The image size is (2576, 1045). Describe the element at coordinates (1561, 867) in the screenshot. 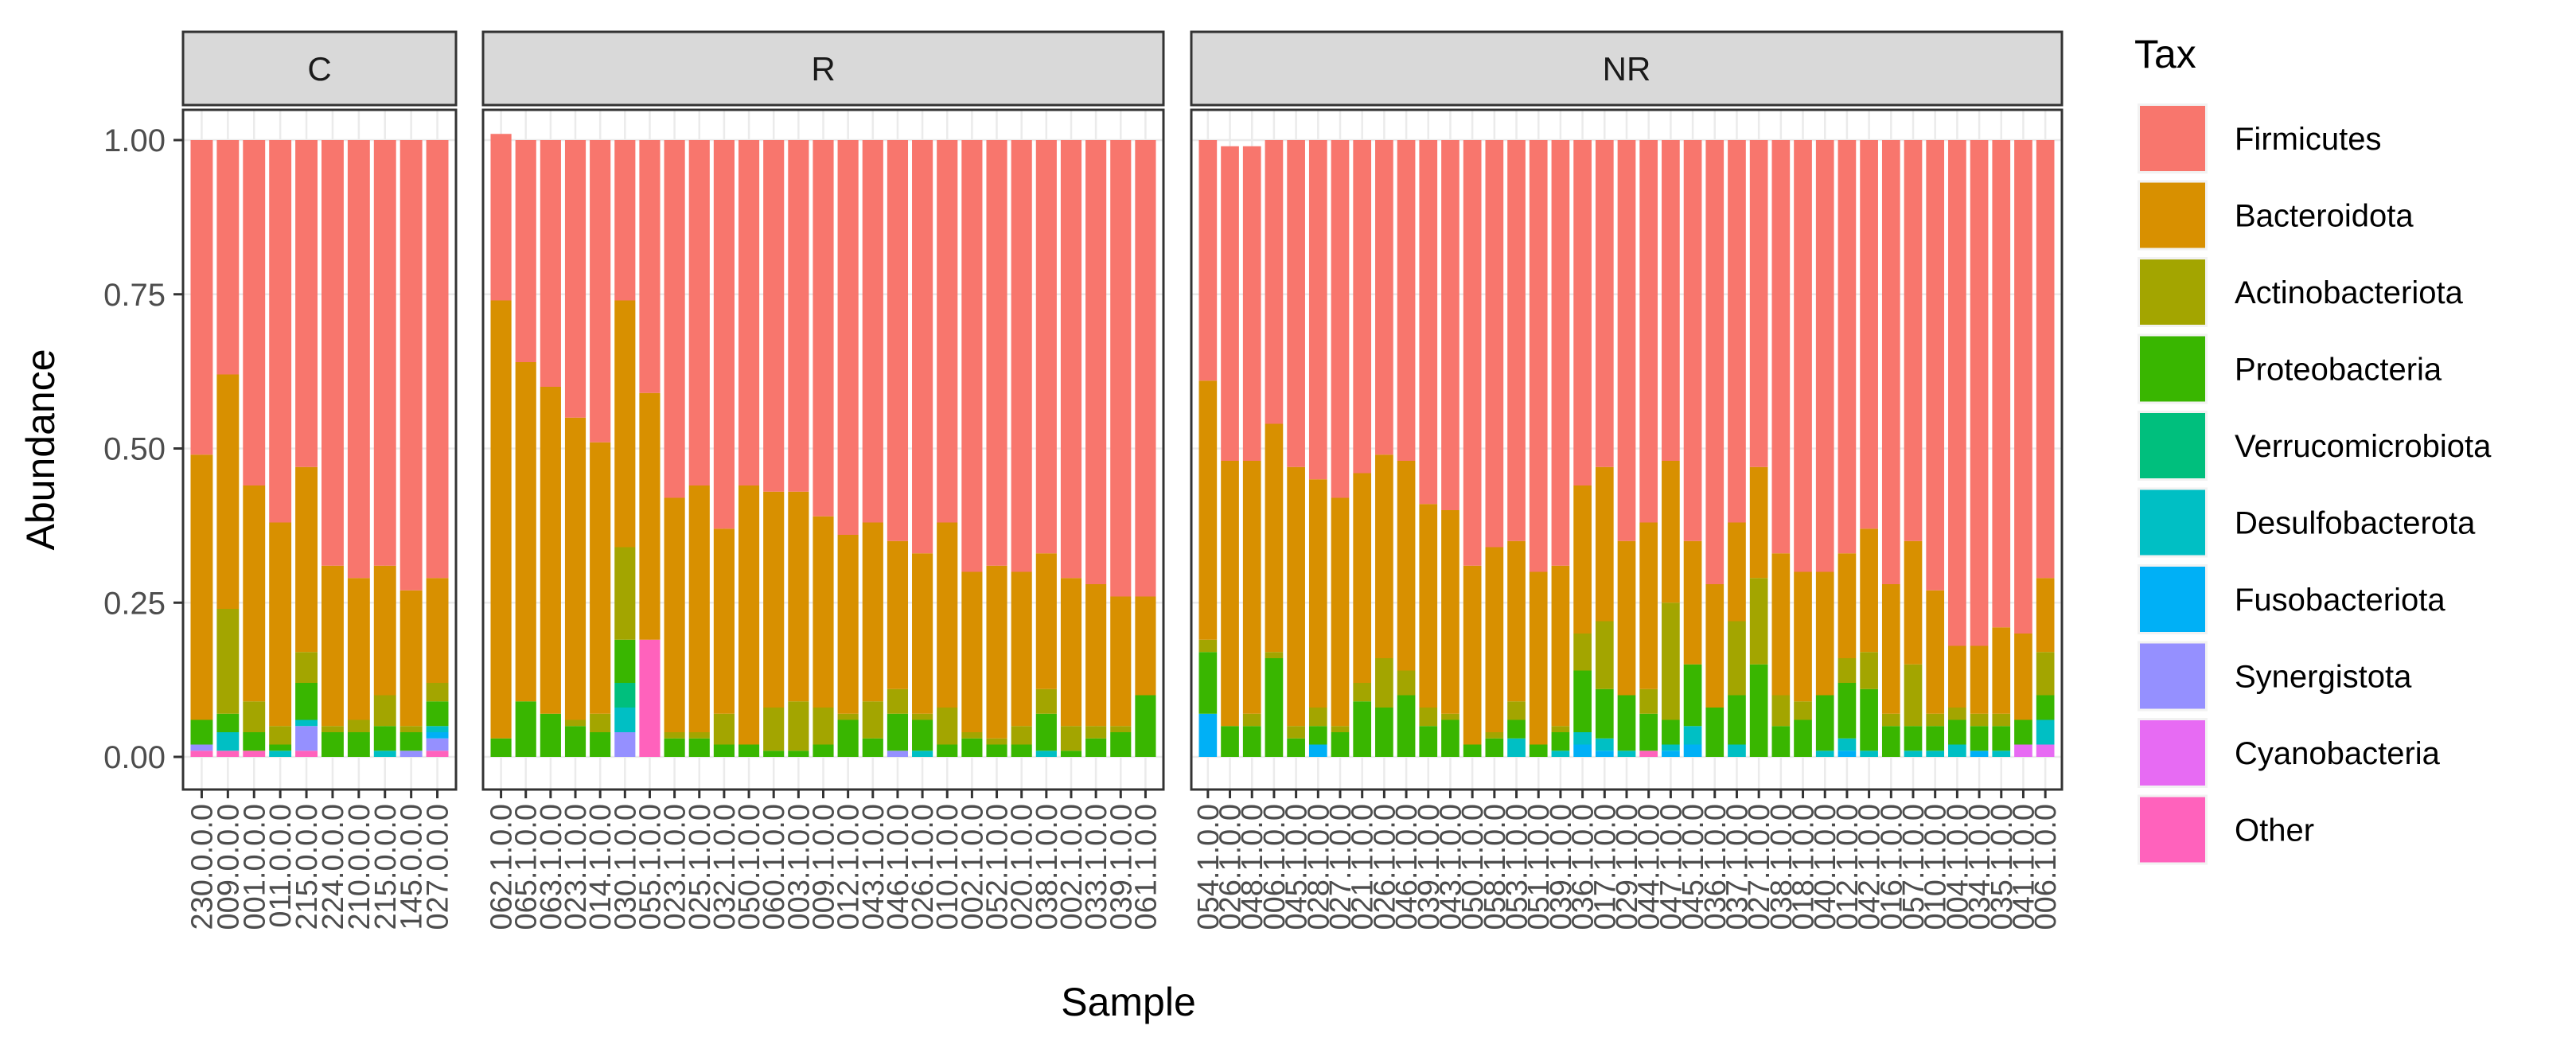

I see `x-tick-label: 039.1.0.0` at that location.